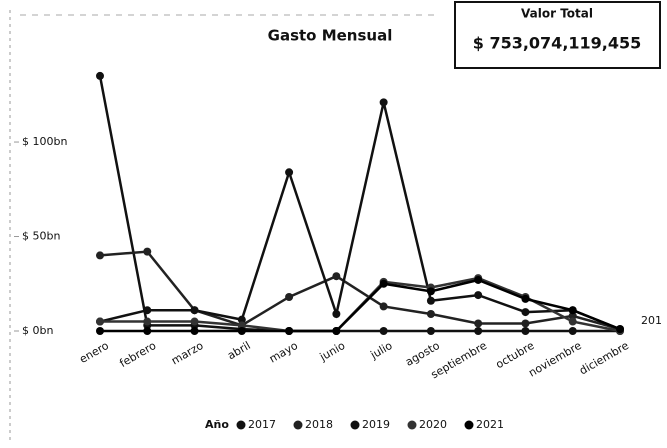  I want to click on x-tick-label: julio, so click(380, 350).